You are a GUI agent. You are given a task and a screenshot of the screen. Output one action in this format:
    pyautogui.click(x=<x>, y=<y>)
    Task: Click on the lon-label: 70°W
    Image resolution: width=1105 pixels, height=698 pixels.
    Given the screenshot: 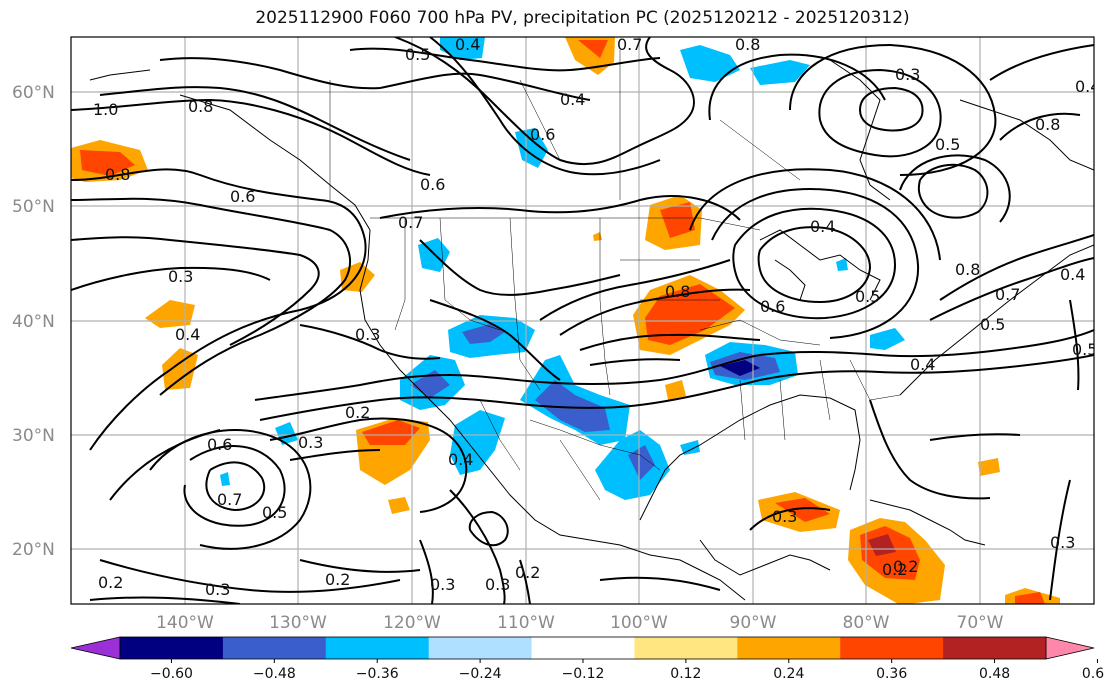 What is the action you would take?
    pyautogui.click(x=980, y=623)
    